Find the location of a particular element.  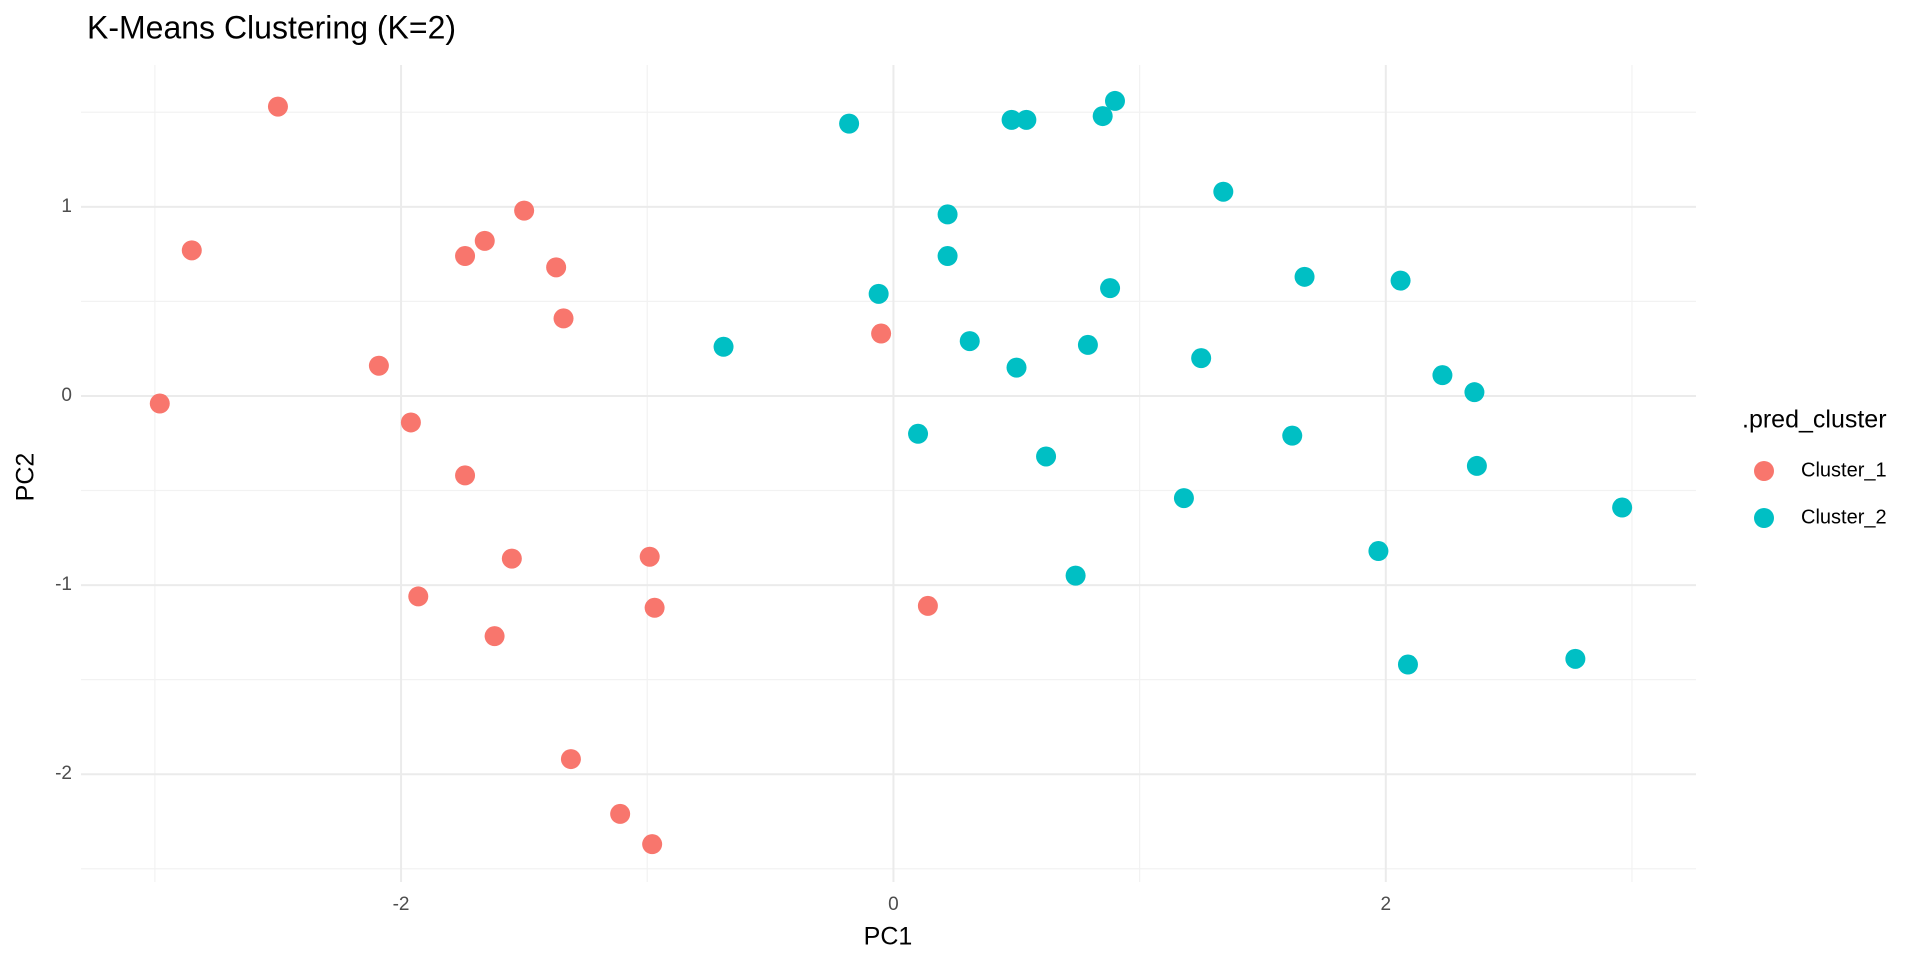

legend-label: Cluster_1 is located at coordinates (1844, 470).